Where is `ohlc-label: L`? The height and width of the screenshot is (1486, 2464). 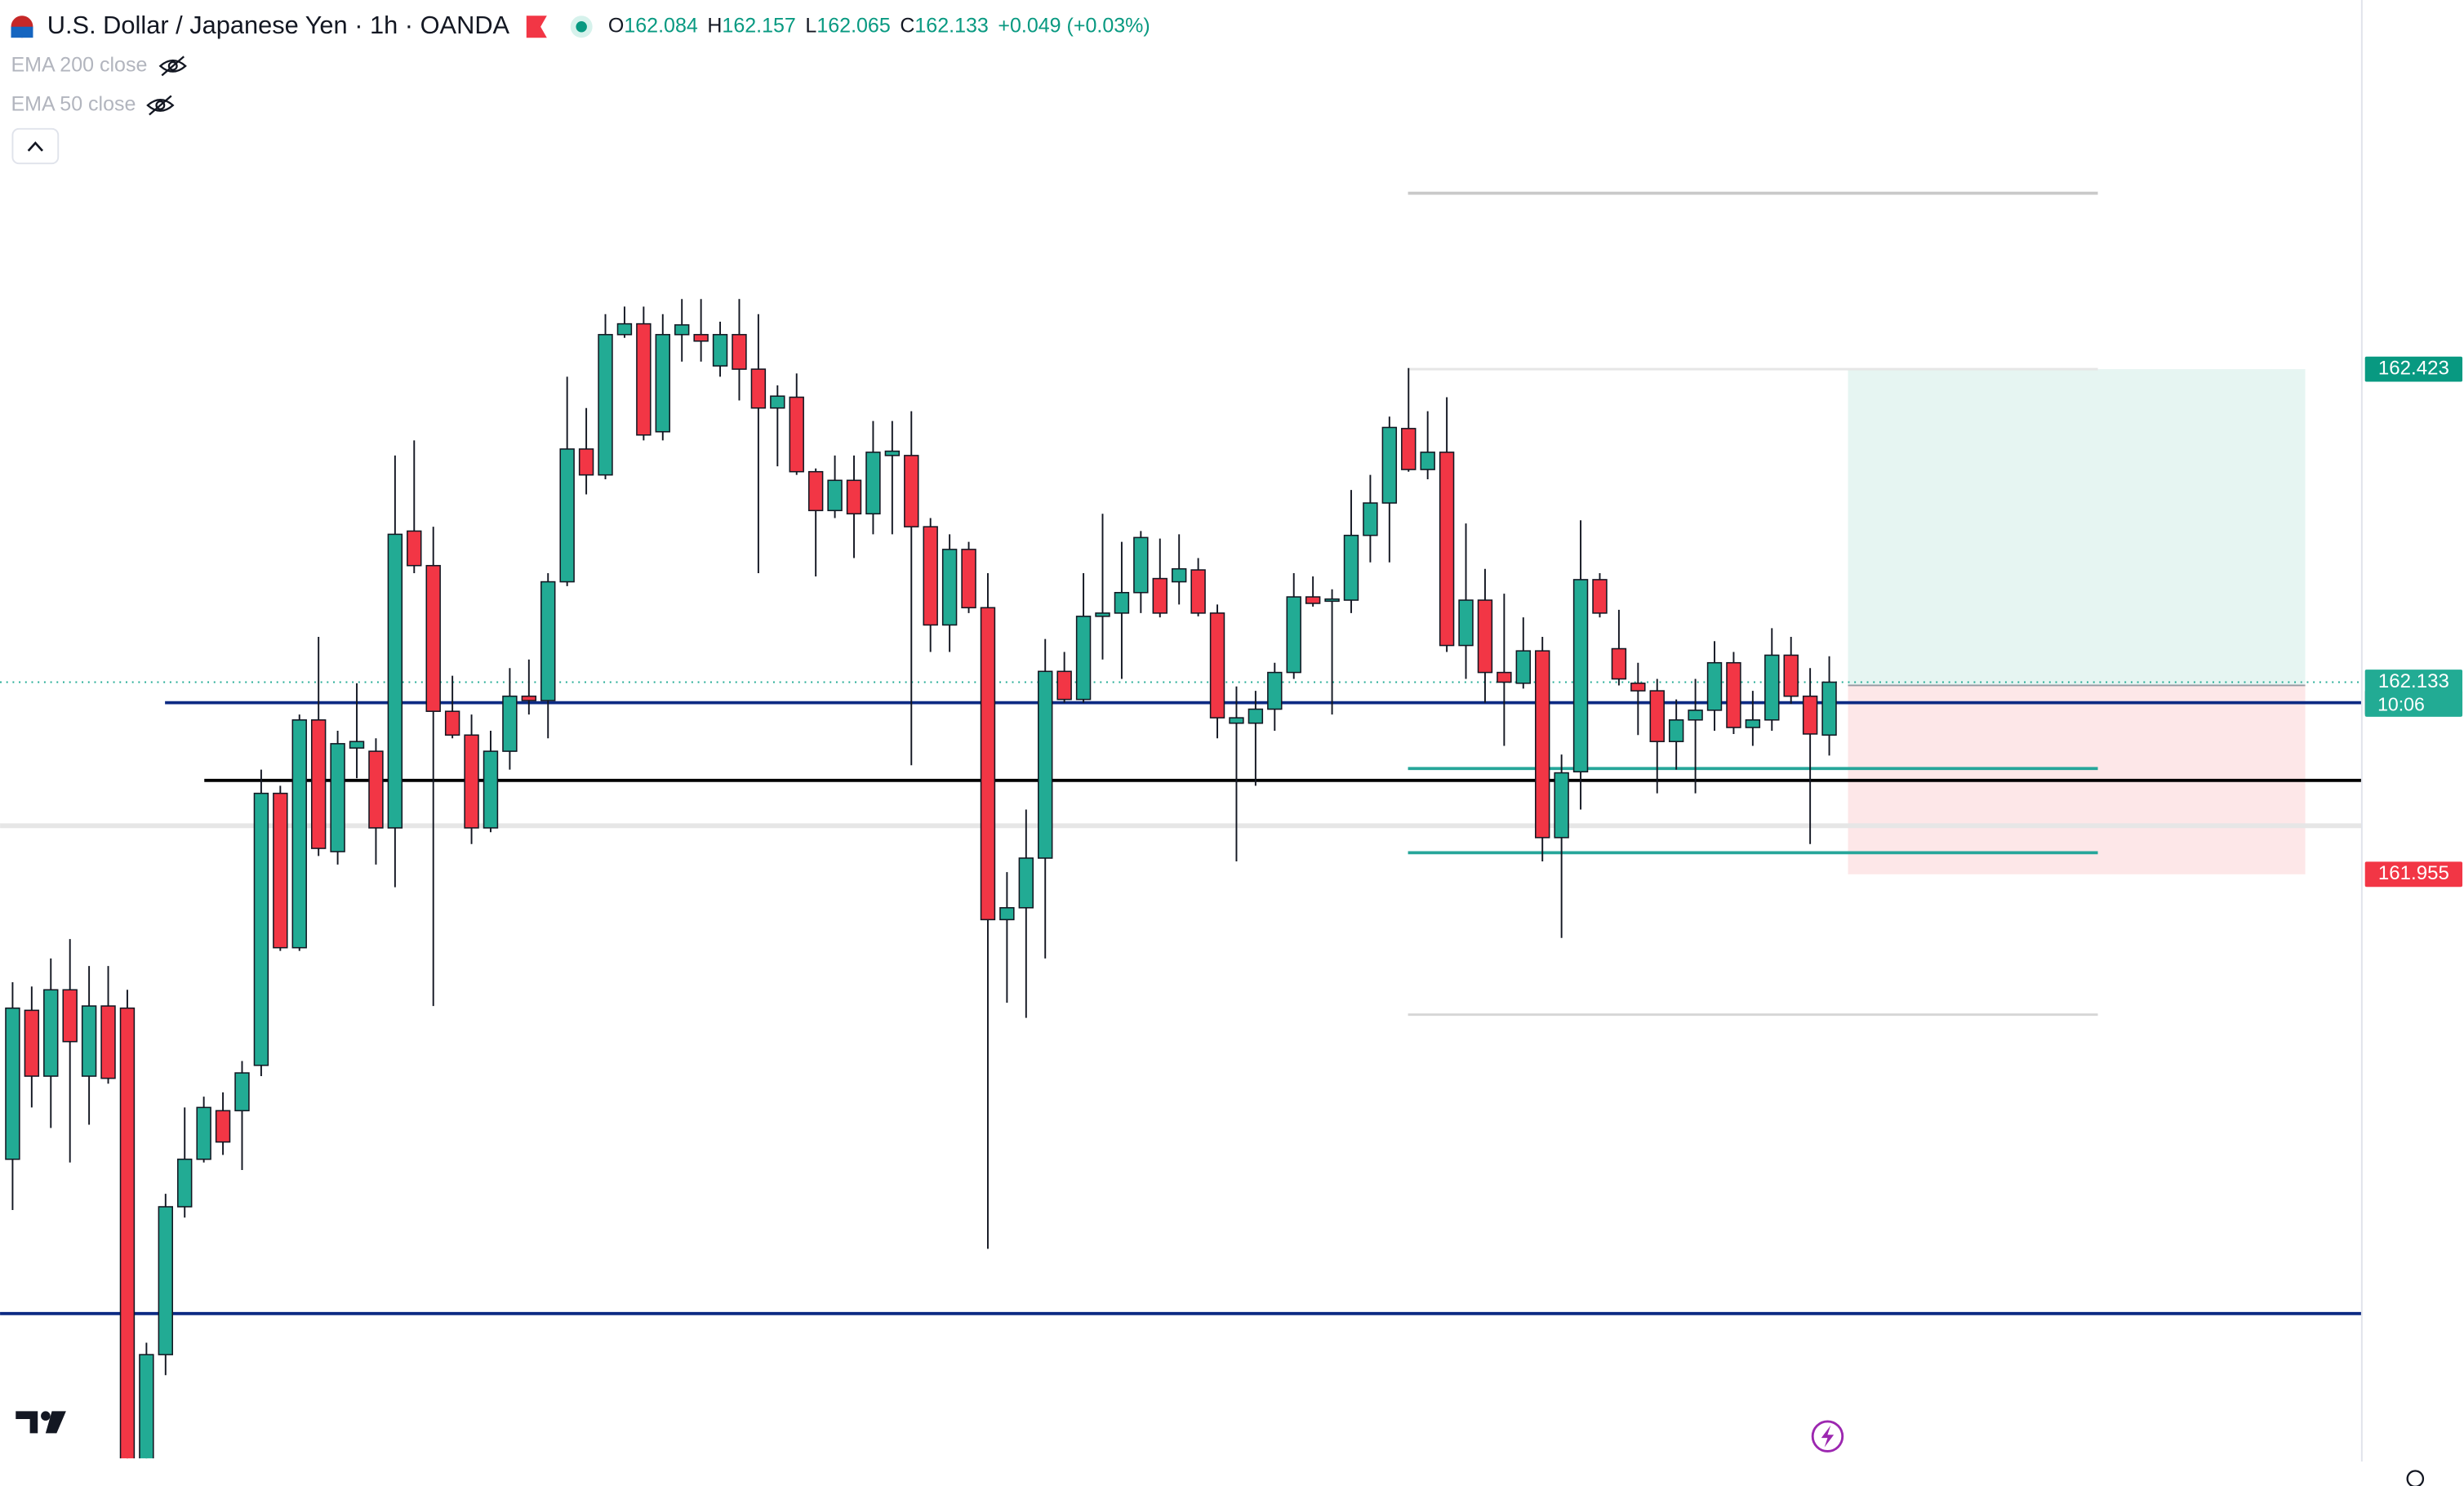 ohlc-label: L is located at coordinates (811, 25).